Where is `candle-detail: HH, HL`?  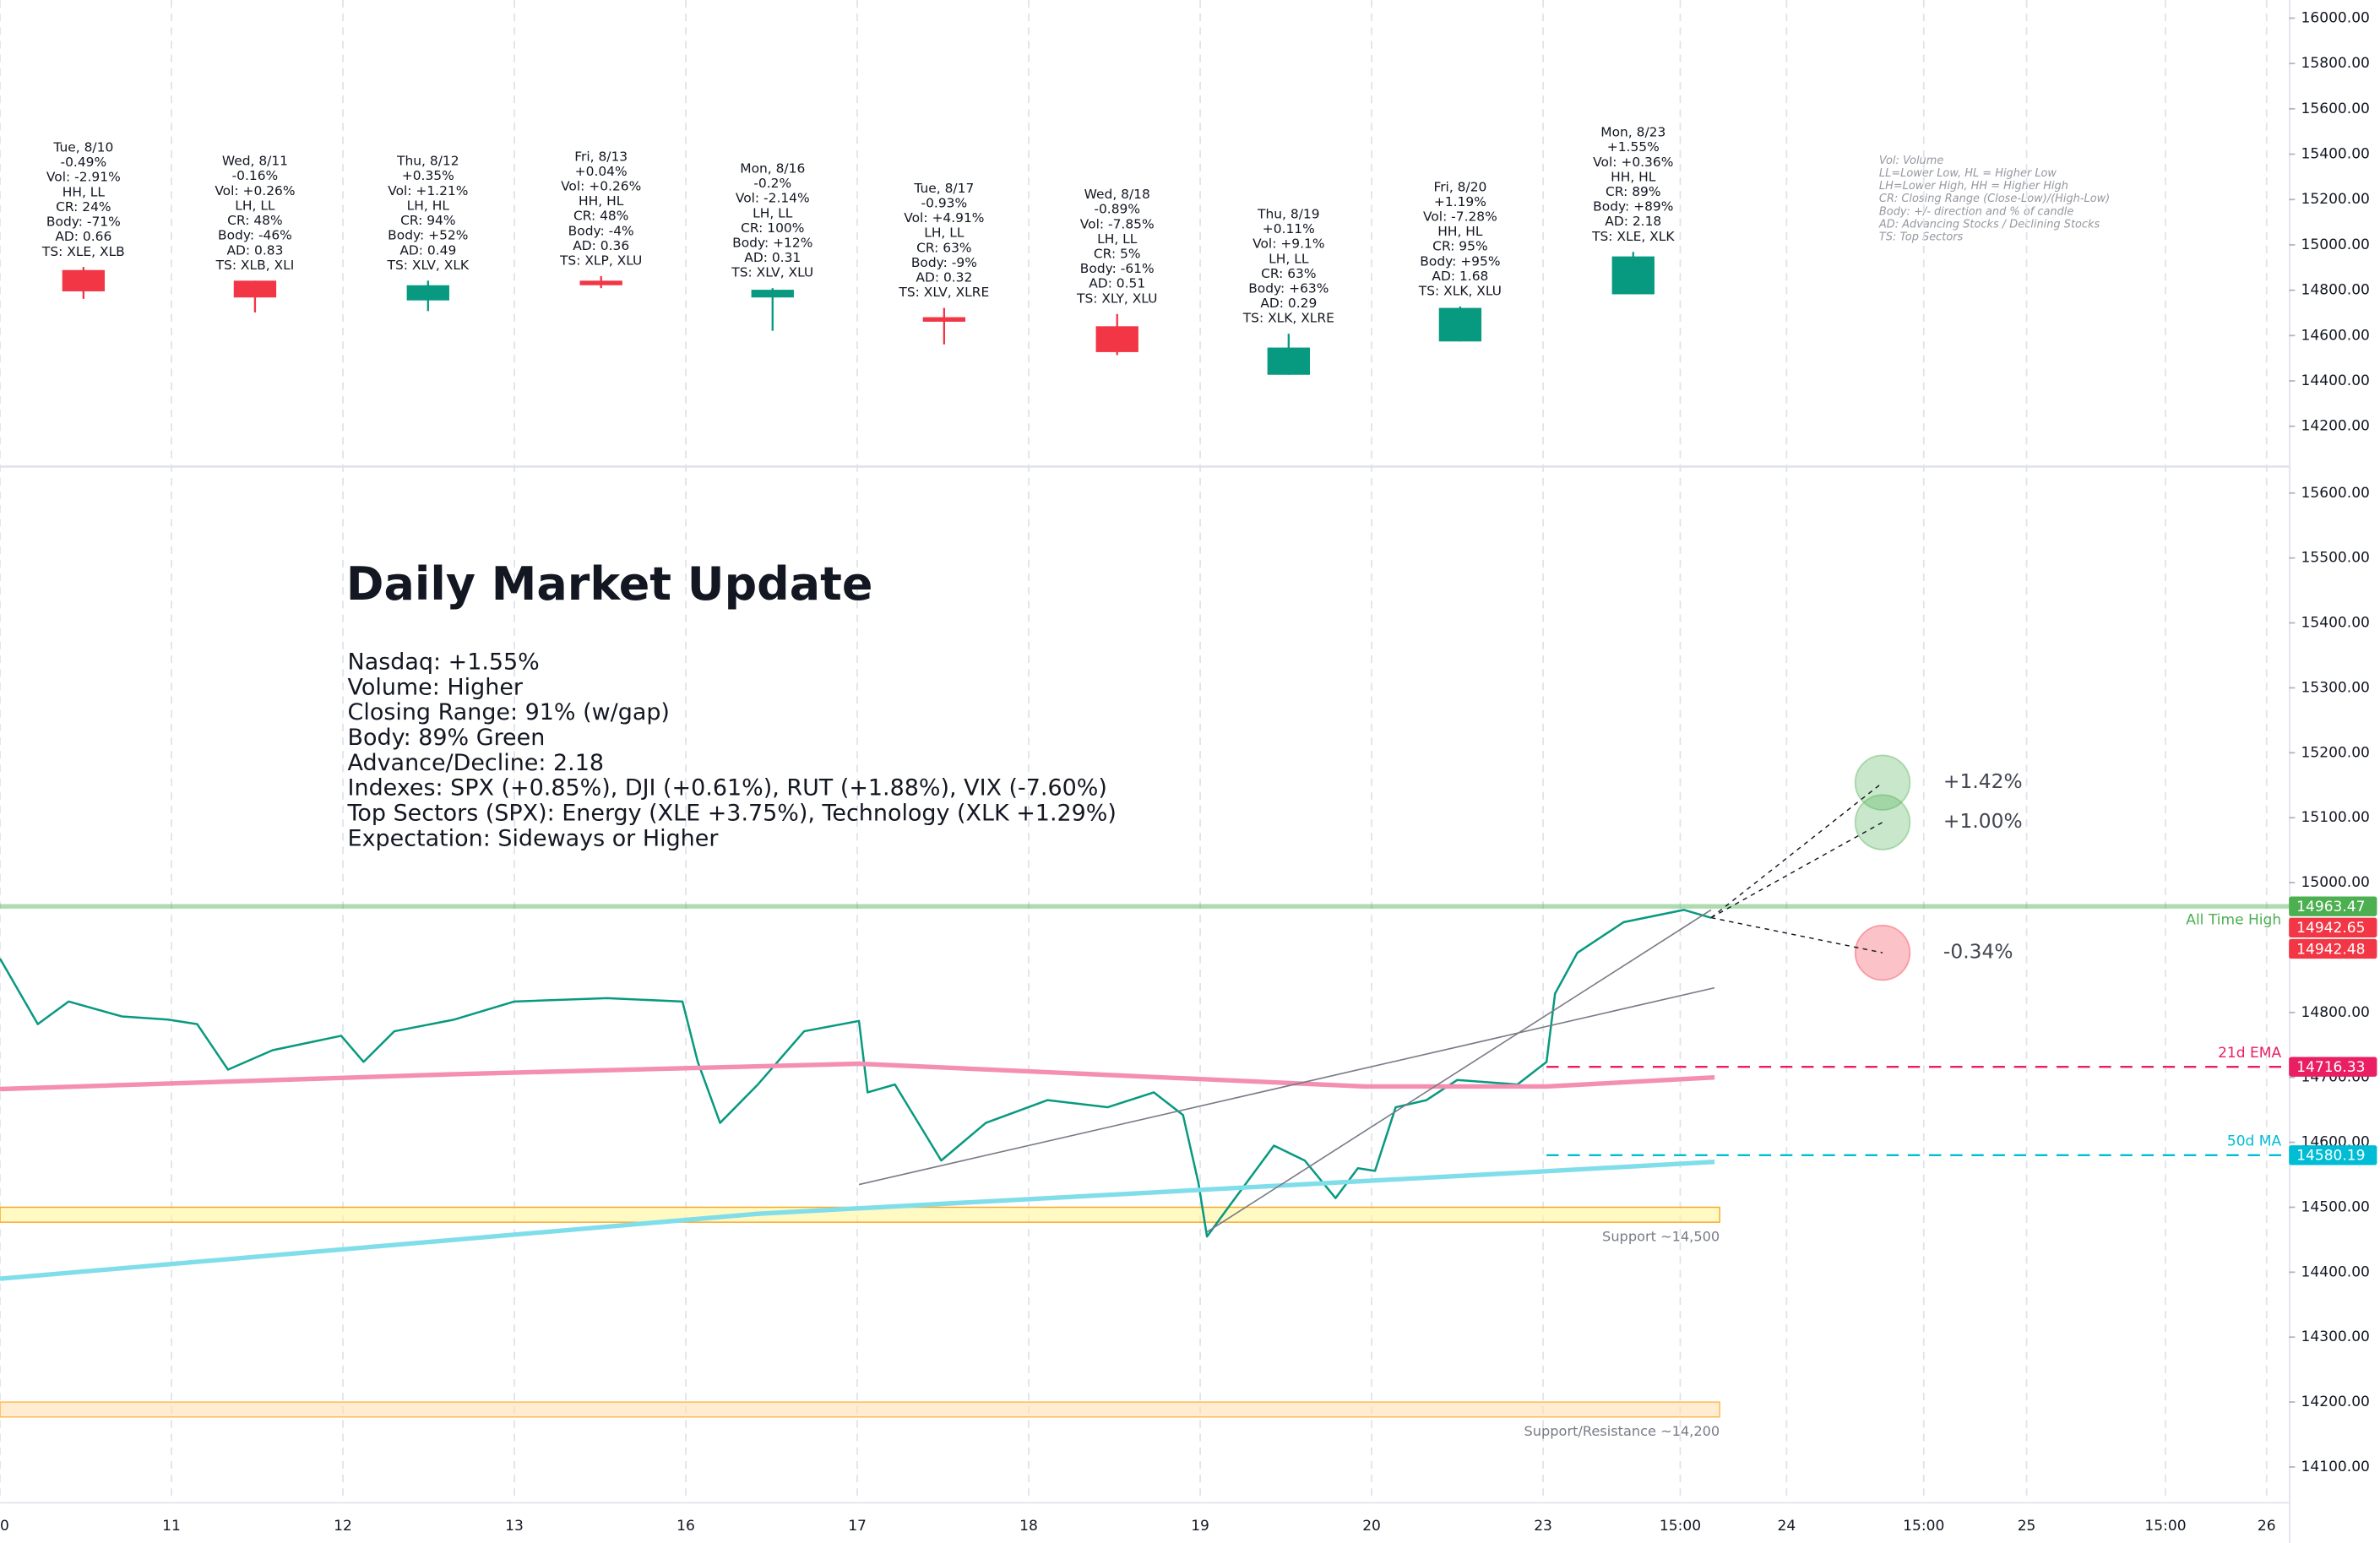
candle-detail: HH, HL is located at coordinates (1460, 231).